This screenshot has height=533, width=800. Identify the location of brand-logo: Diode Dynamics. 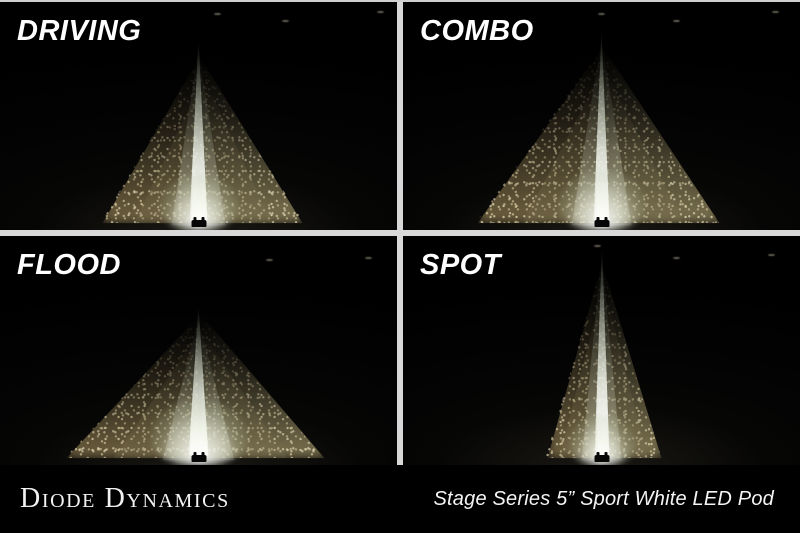
(125, 498).